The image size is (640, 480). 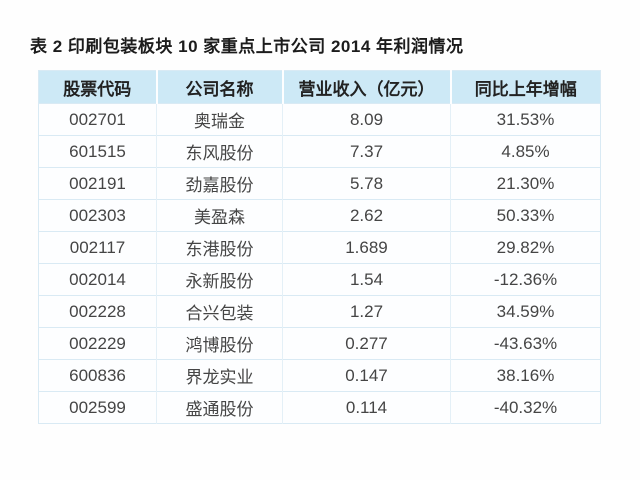 I want to click on table-row: 002228 合兴包装 1.27 34.59%, so click(x=319, y=311).